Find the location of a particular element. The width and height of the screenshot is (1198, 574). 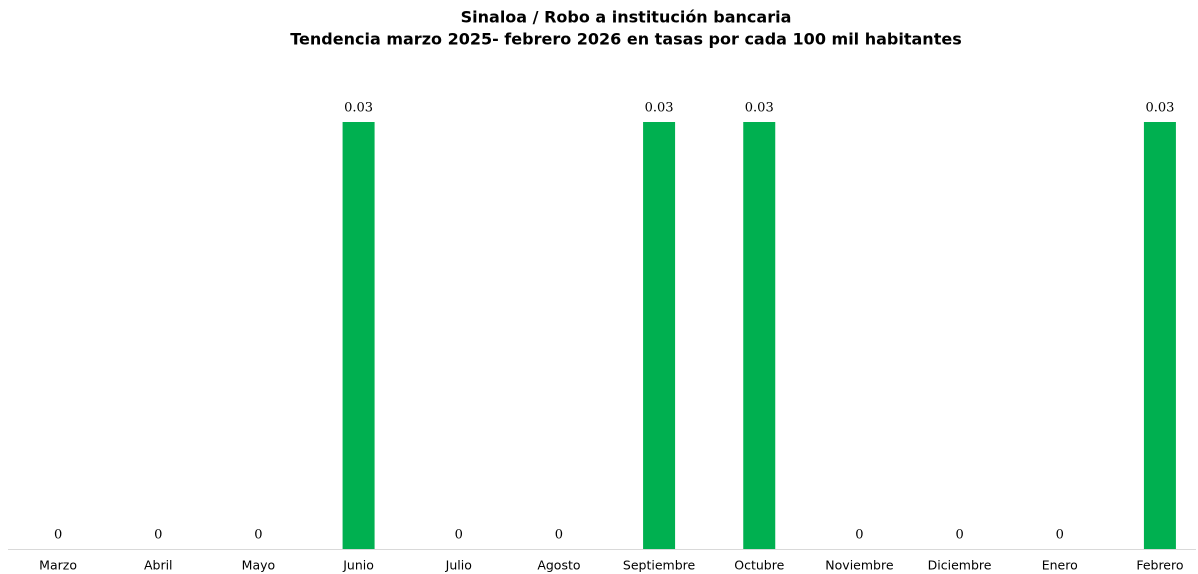

x-tick-label: Julio is located at coordinates (458, 565).